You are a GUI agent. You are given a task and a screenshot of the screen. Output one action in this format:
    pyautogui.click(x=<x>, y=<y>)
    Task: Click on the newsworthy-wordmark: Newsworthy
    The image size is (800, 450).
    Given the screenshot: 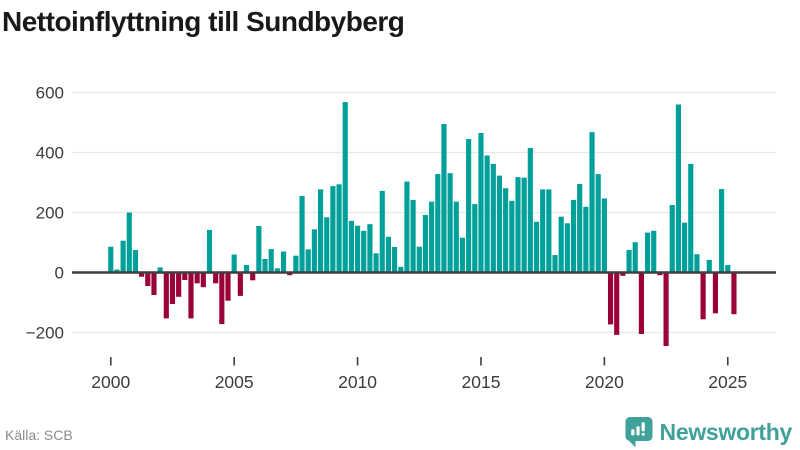 What is the action you would take?
    pyautogui.click(x=726, y=431)
    